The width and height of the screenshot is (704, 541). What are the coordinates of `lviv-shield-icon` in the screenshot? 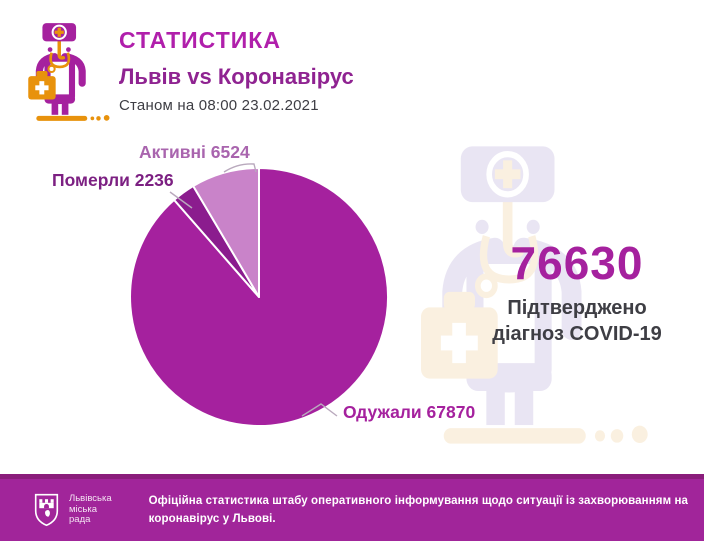 It's located at (46, 510).